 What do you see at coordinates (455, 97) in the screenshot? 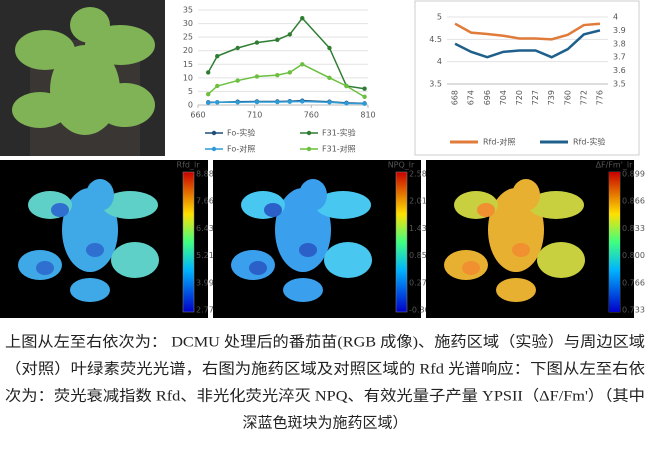
I see `x-tick-label: 668` at bounding box center [455, 97].